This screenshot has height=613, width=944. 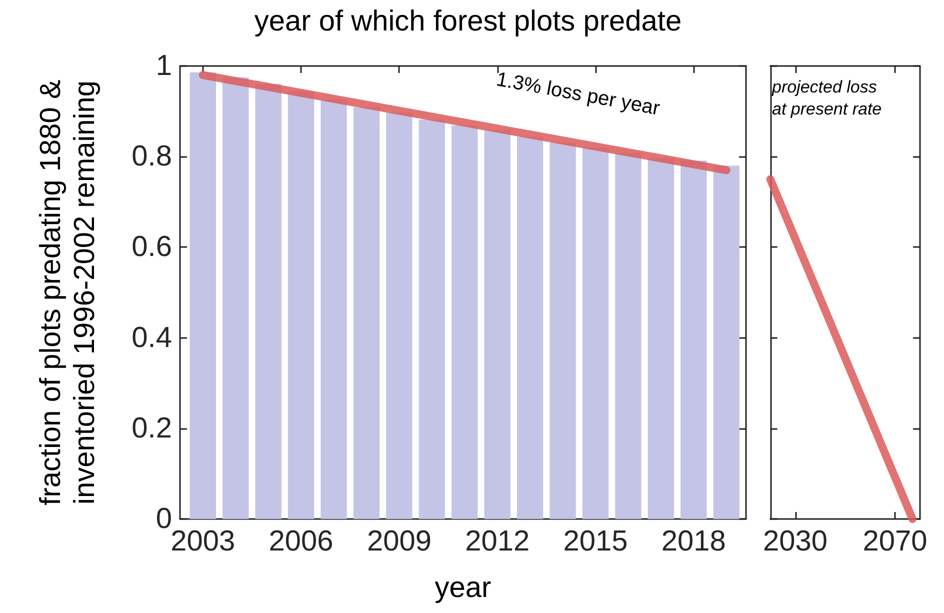 What do you see at coordinates (152, 247) in the screenshot?
I see `y-tick-label: 0.6` at bounding box center [152, 247].